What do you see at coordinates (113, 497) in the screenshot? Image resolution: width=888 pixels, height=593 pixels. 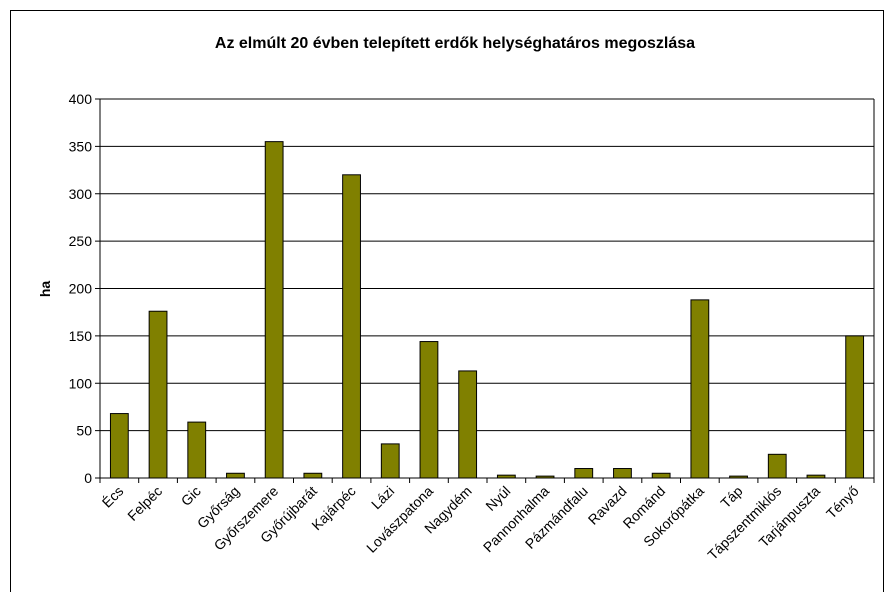 I see `x-tick-label: Écs` at bounding box center [113, 497].